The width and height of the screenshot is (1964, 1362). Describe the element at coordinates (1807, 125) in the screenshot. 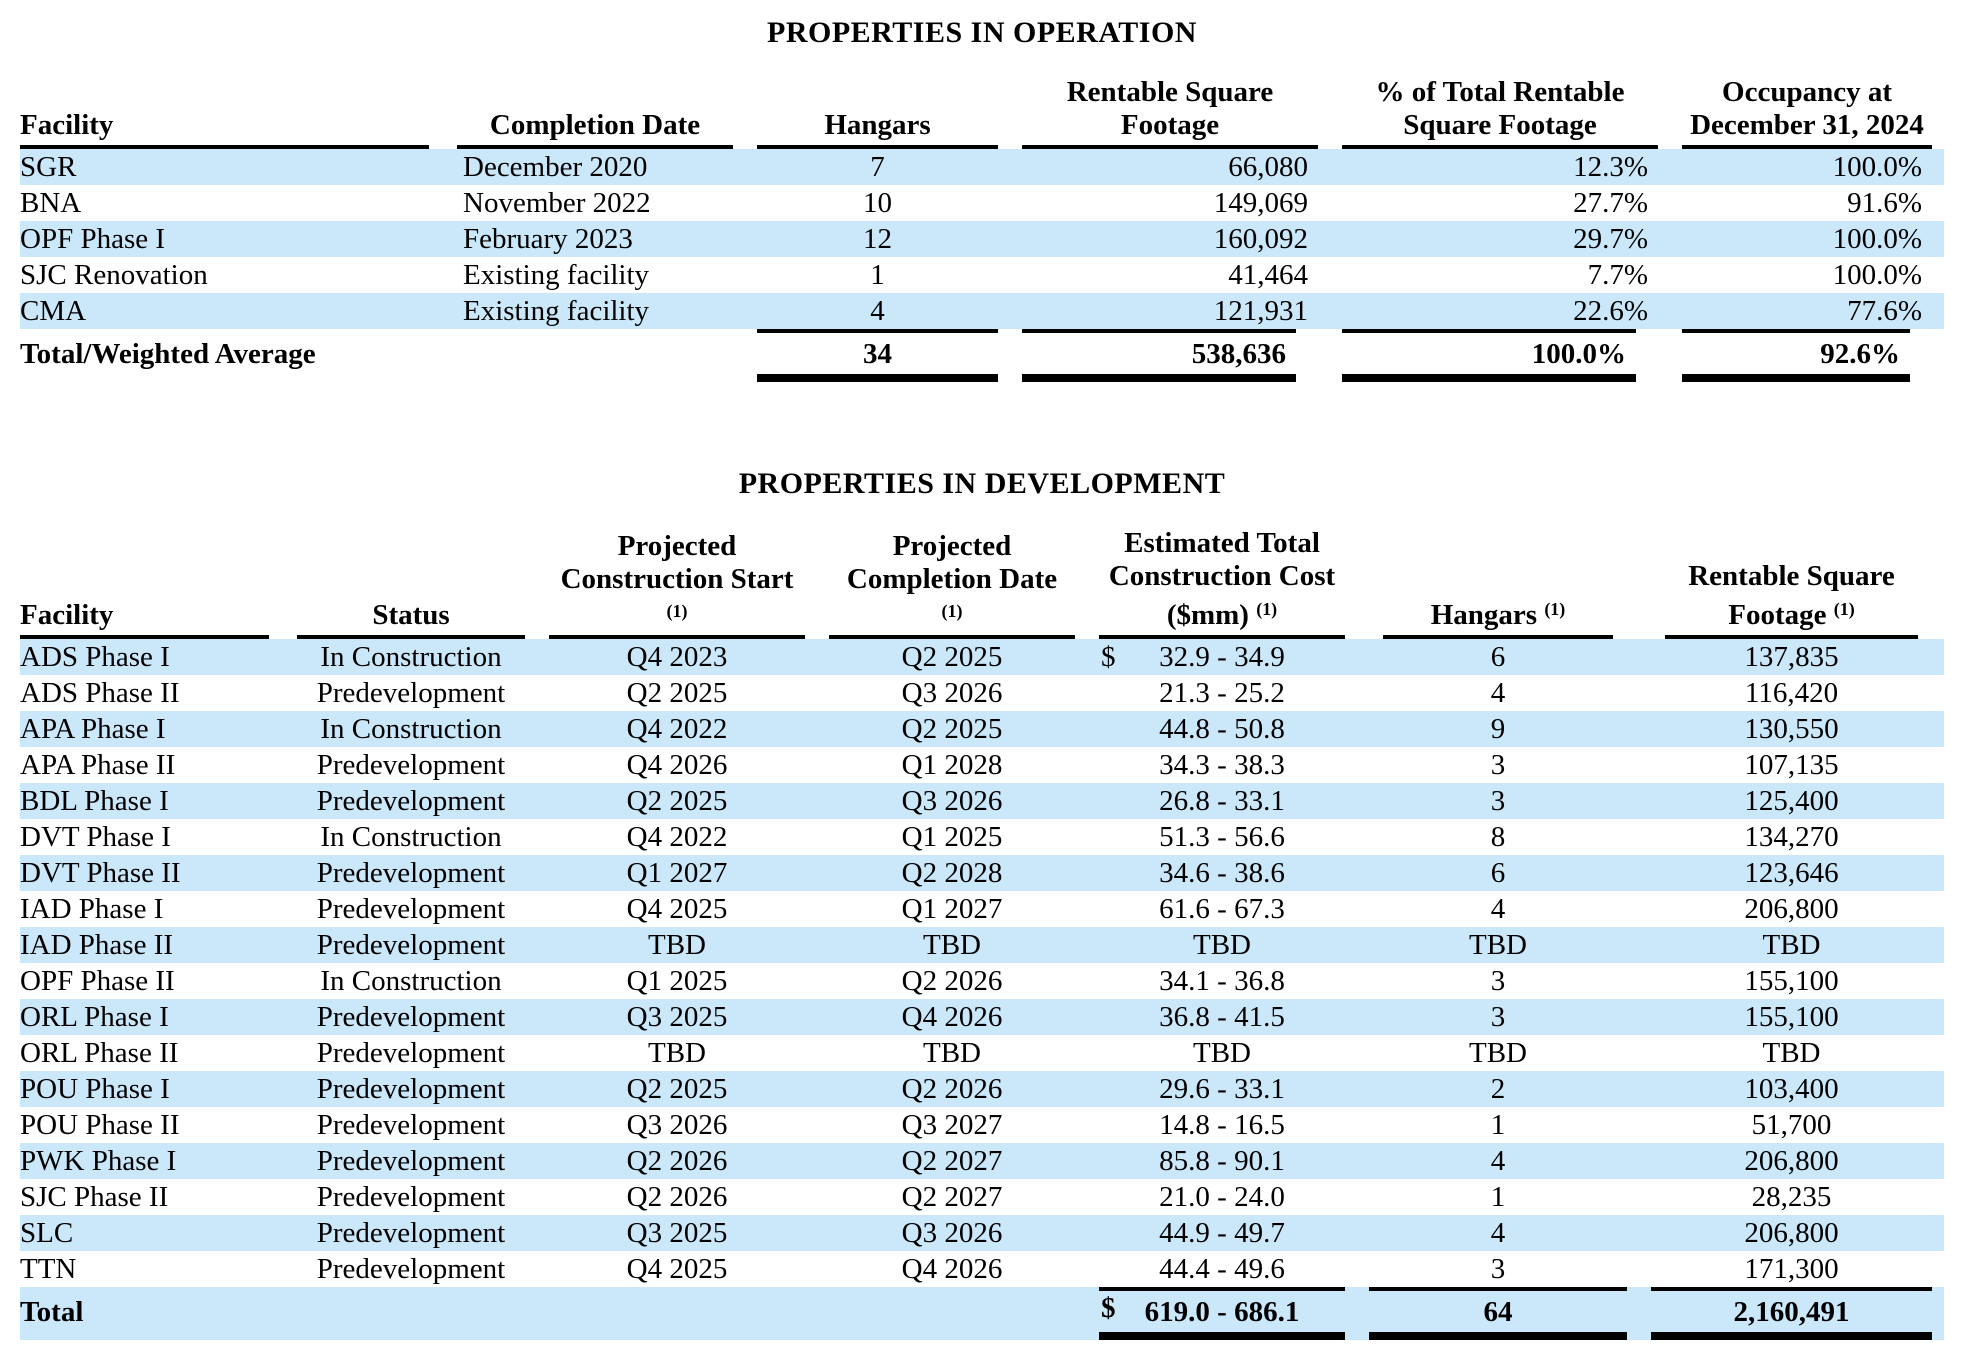

I see `occupancy-header-line2: December 31, 2024` at that location.